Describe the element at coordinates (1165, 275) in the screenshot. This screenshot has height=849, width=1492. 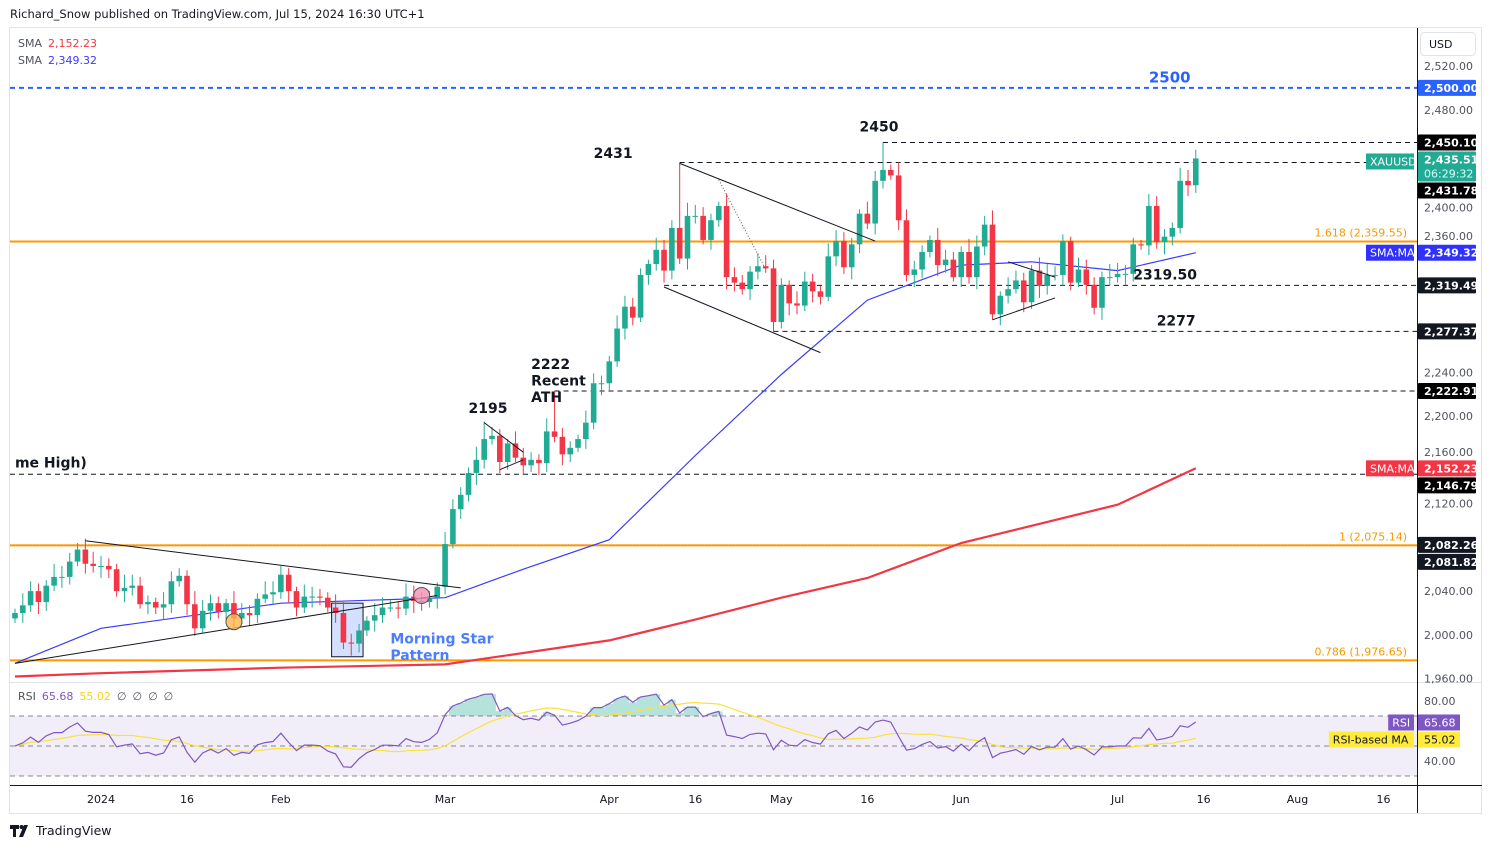
I see `annotation-text: 2319.50` at that location.